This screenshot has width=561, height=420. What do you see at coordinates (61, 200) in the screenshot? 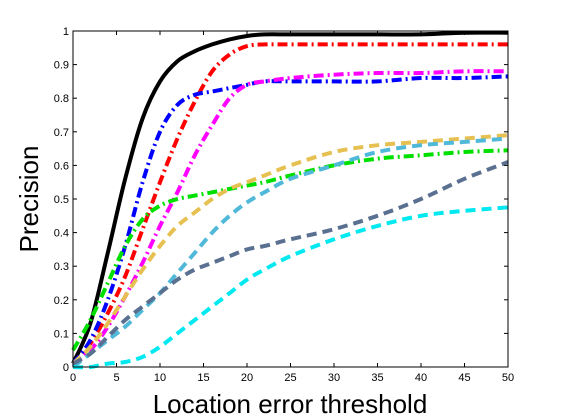
I see `y-tick-label: 0.5` at bounding box center [61, 200].